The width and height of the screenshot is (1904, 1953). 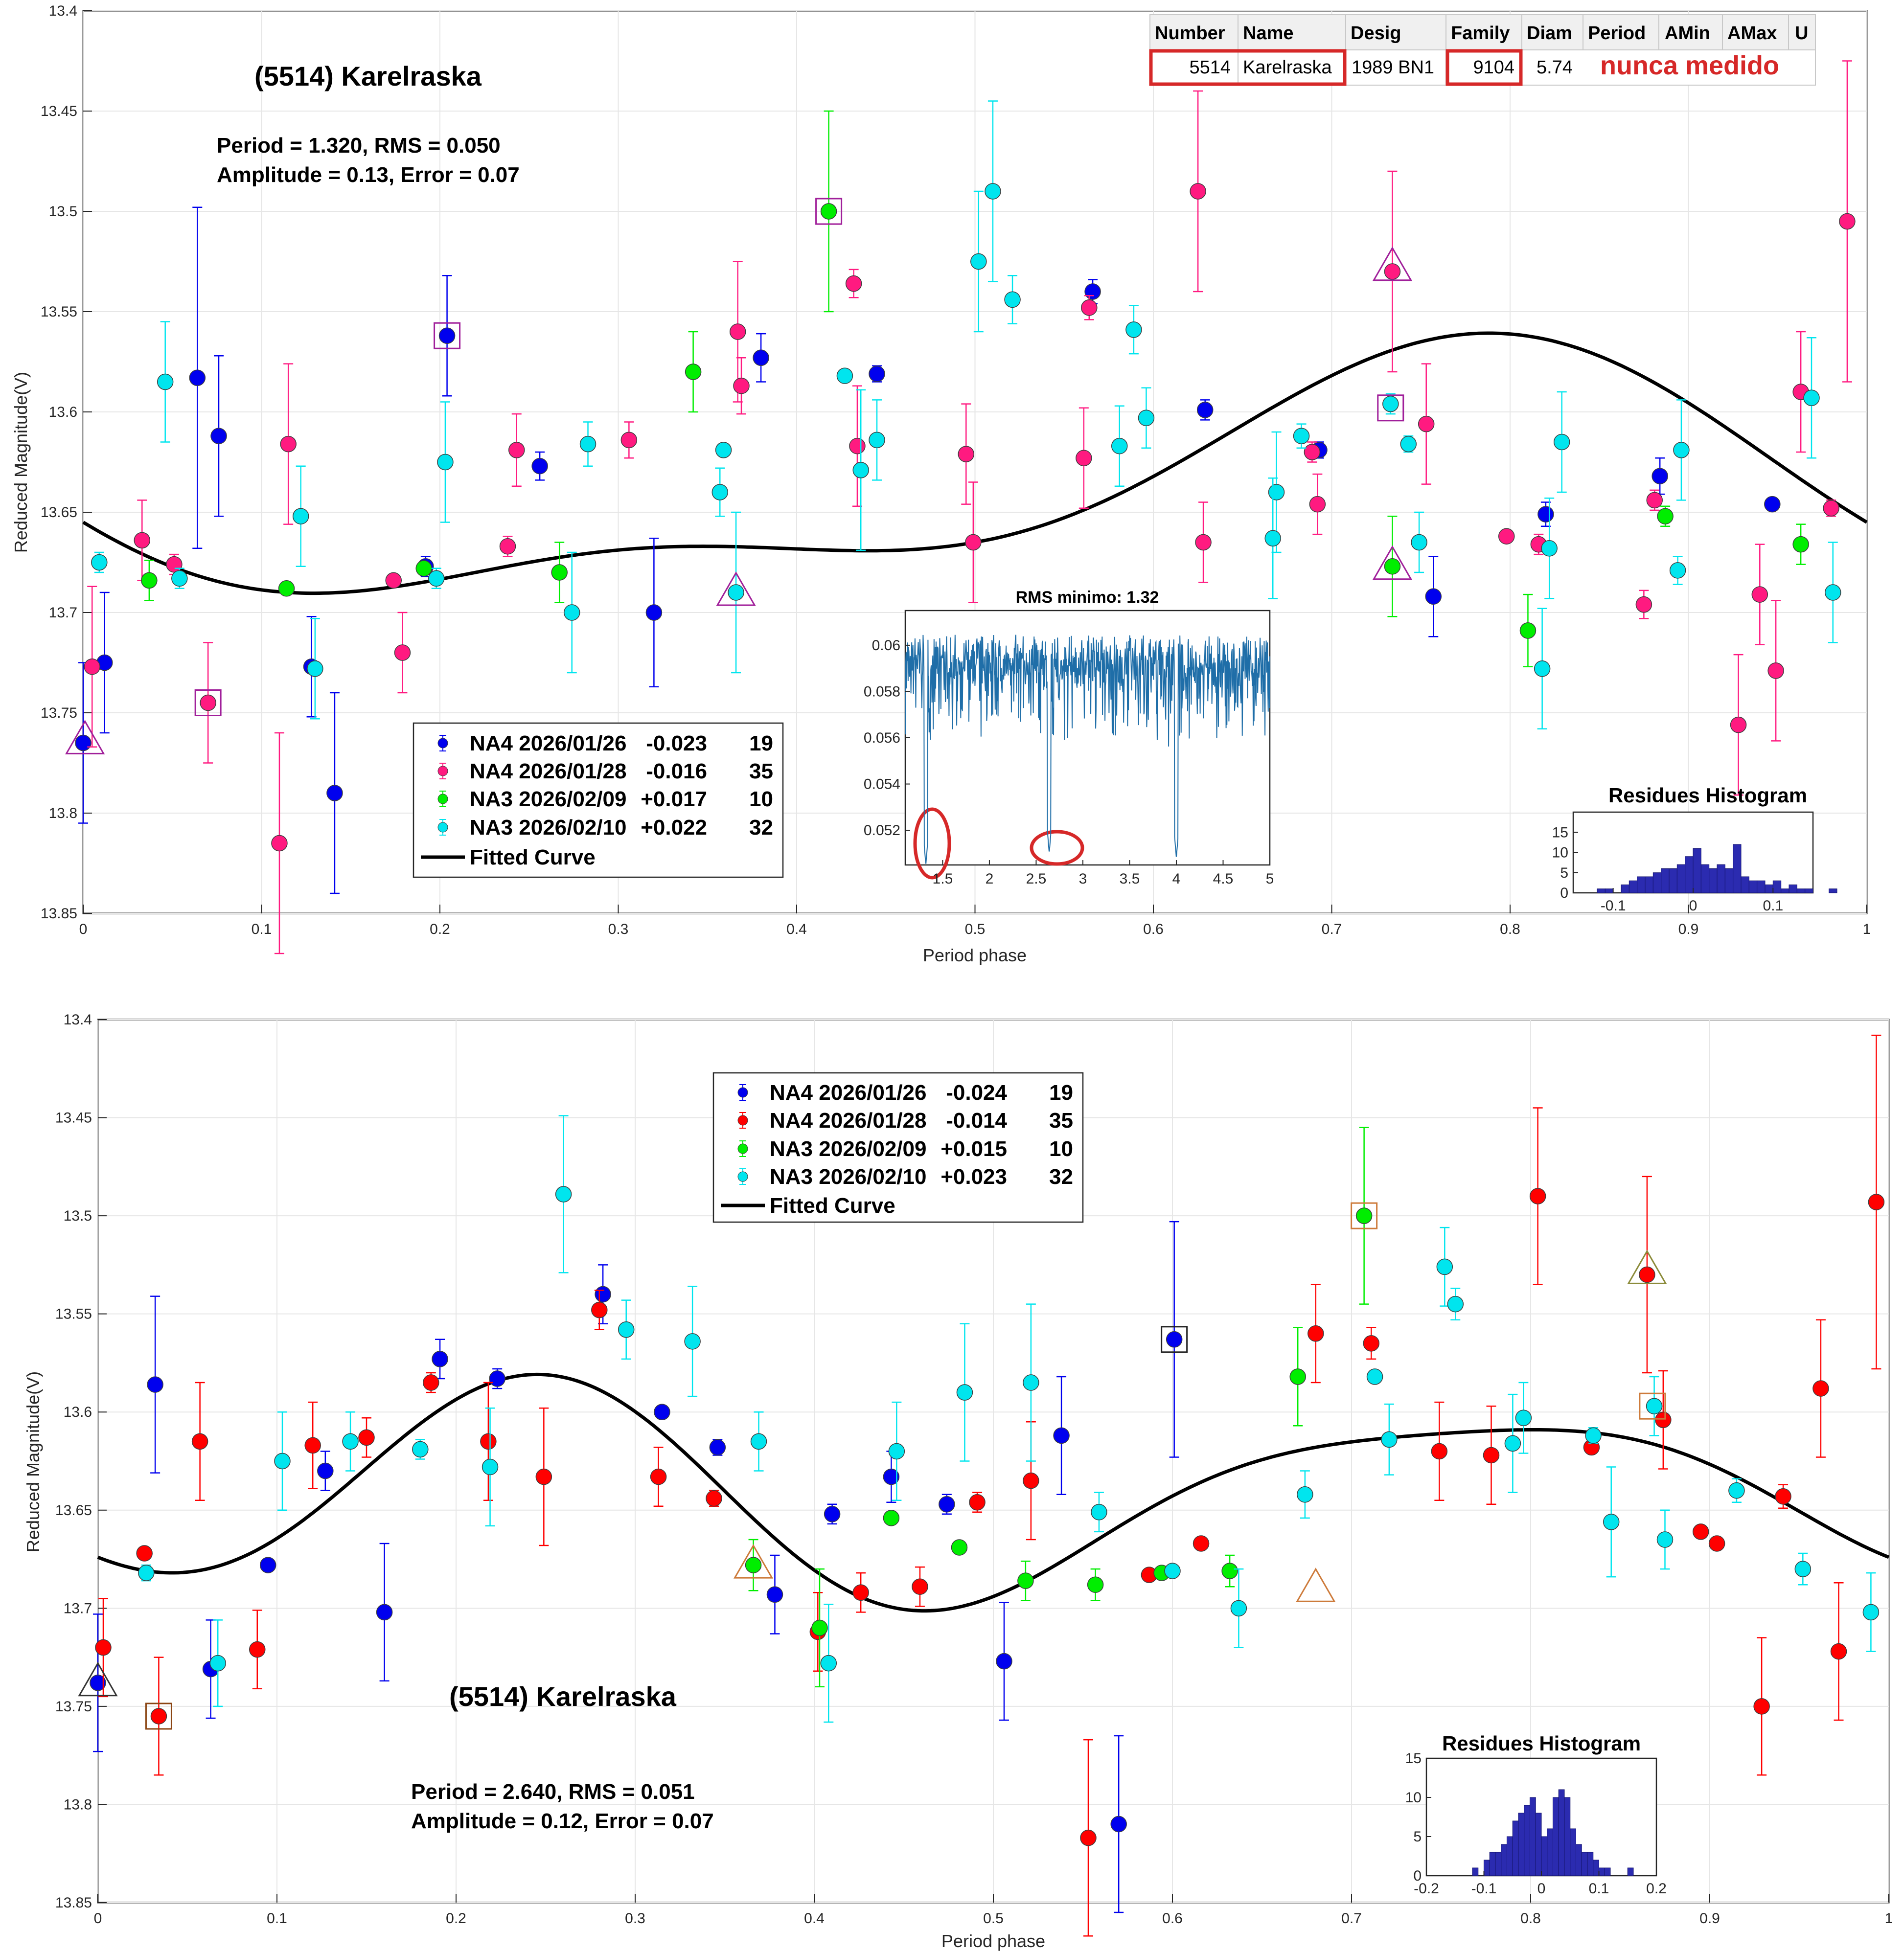 I want to click on y-tick-label: 13.4, so click(x=63, y=11).